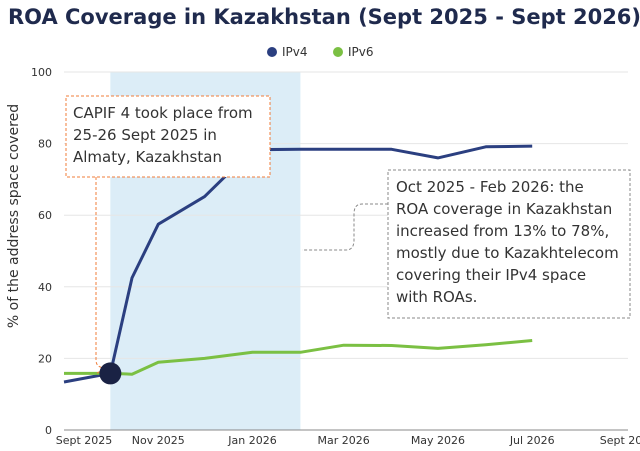 The image size is (640, 451). Describe the element at coordinates (272, 52) in the screenshot. I see `legend-swatch-ipv4` at that location.